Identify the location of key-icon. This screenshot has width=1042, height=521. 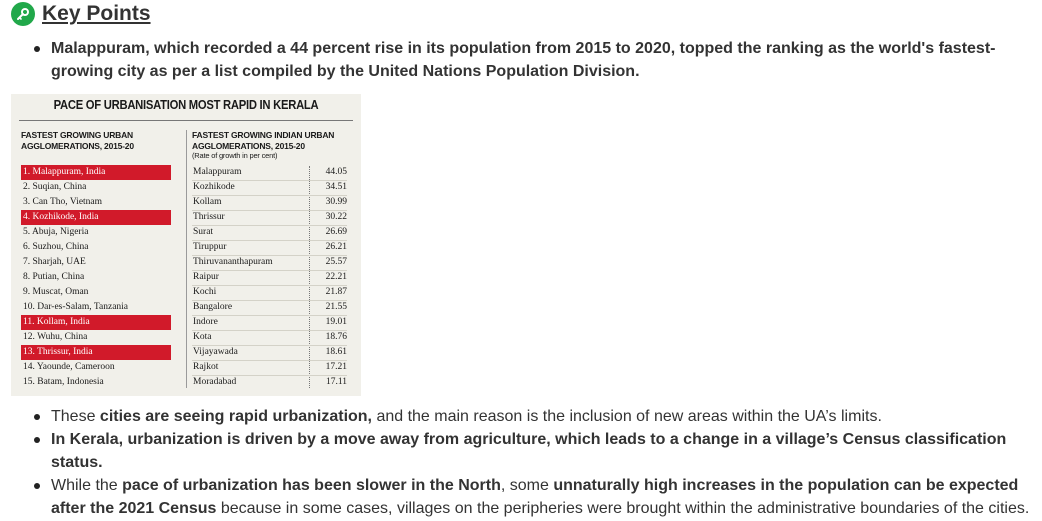
(23, 14).